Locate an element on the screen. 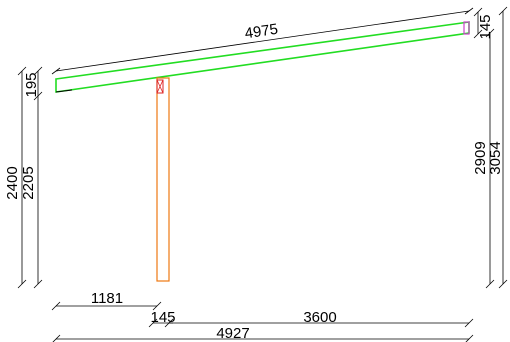  height-outer-right-label: 3054 is located at coordinates (495, 157).